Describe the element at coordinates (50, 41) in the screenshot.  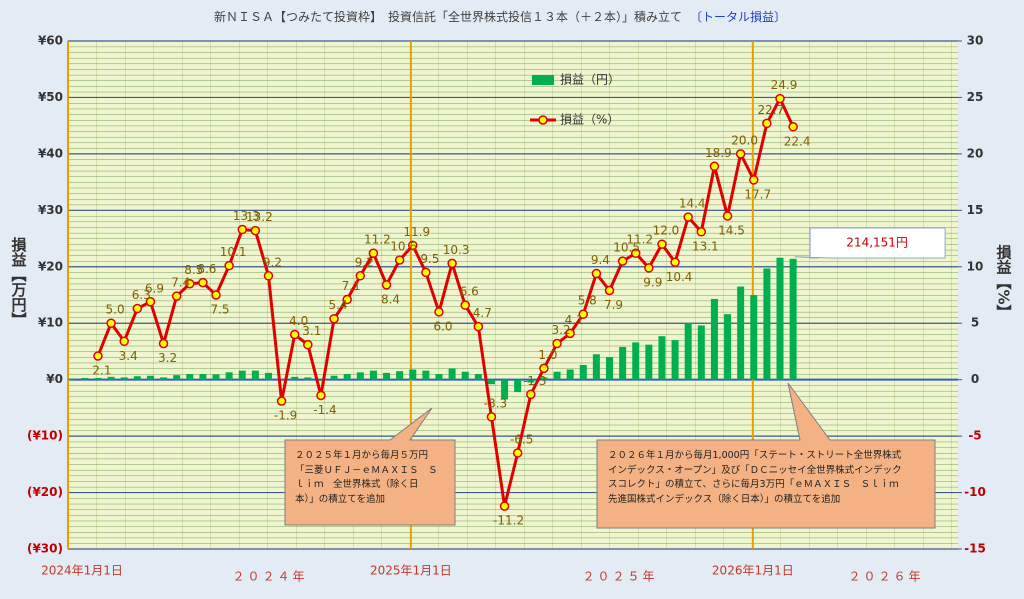
I see `y-tick-label: ¥60` at that location.